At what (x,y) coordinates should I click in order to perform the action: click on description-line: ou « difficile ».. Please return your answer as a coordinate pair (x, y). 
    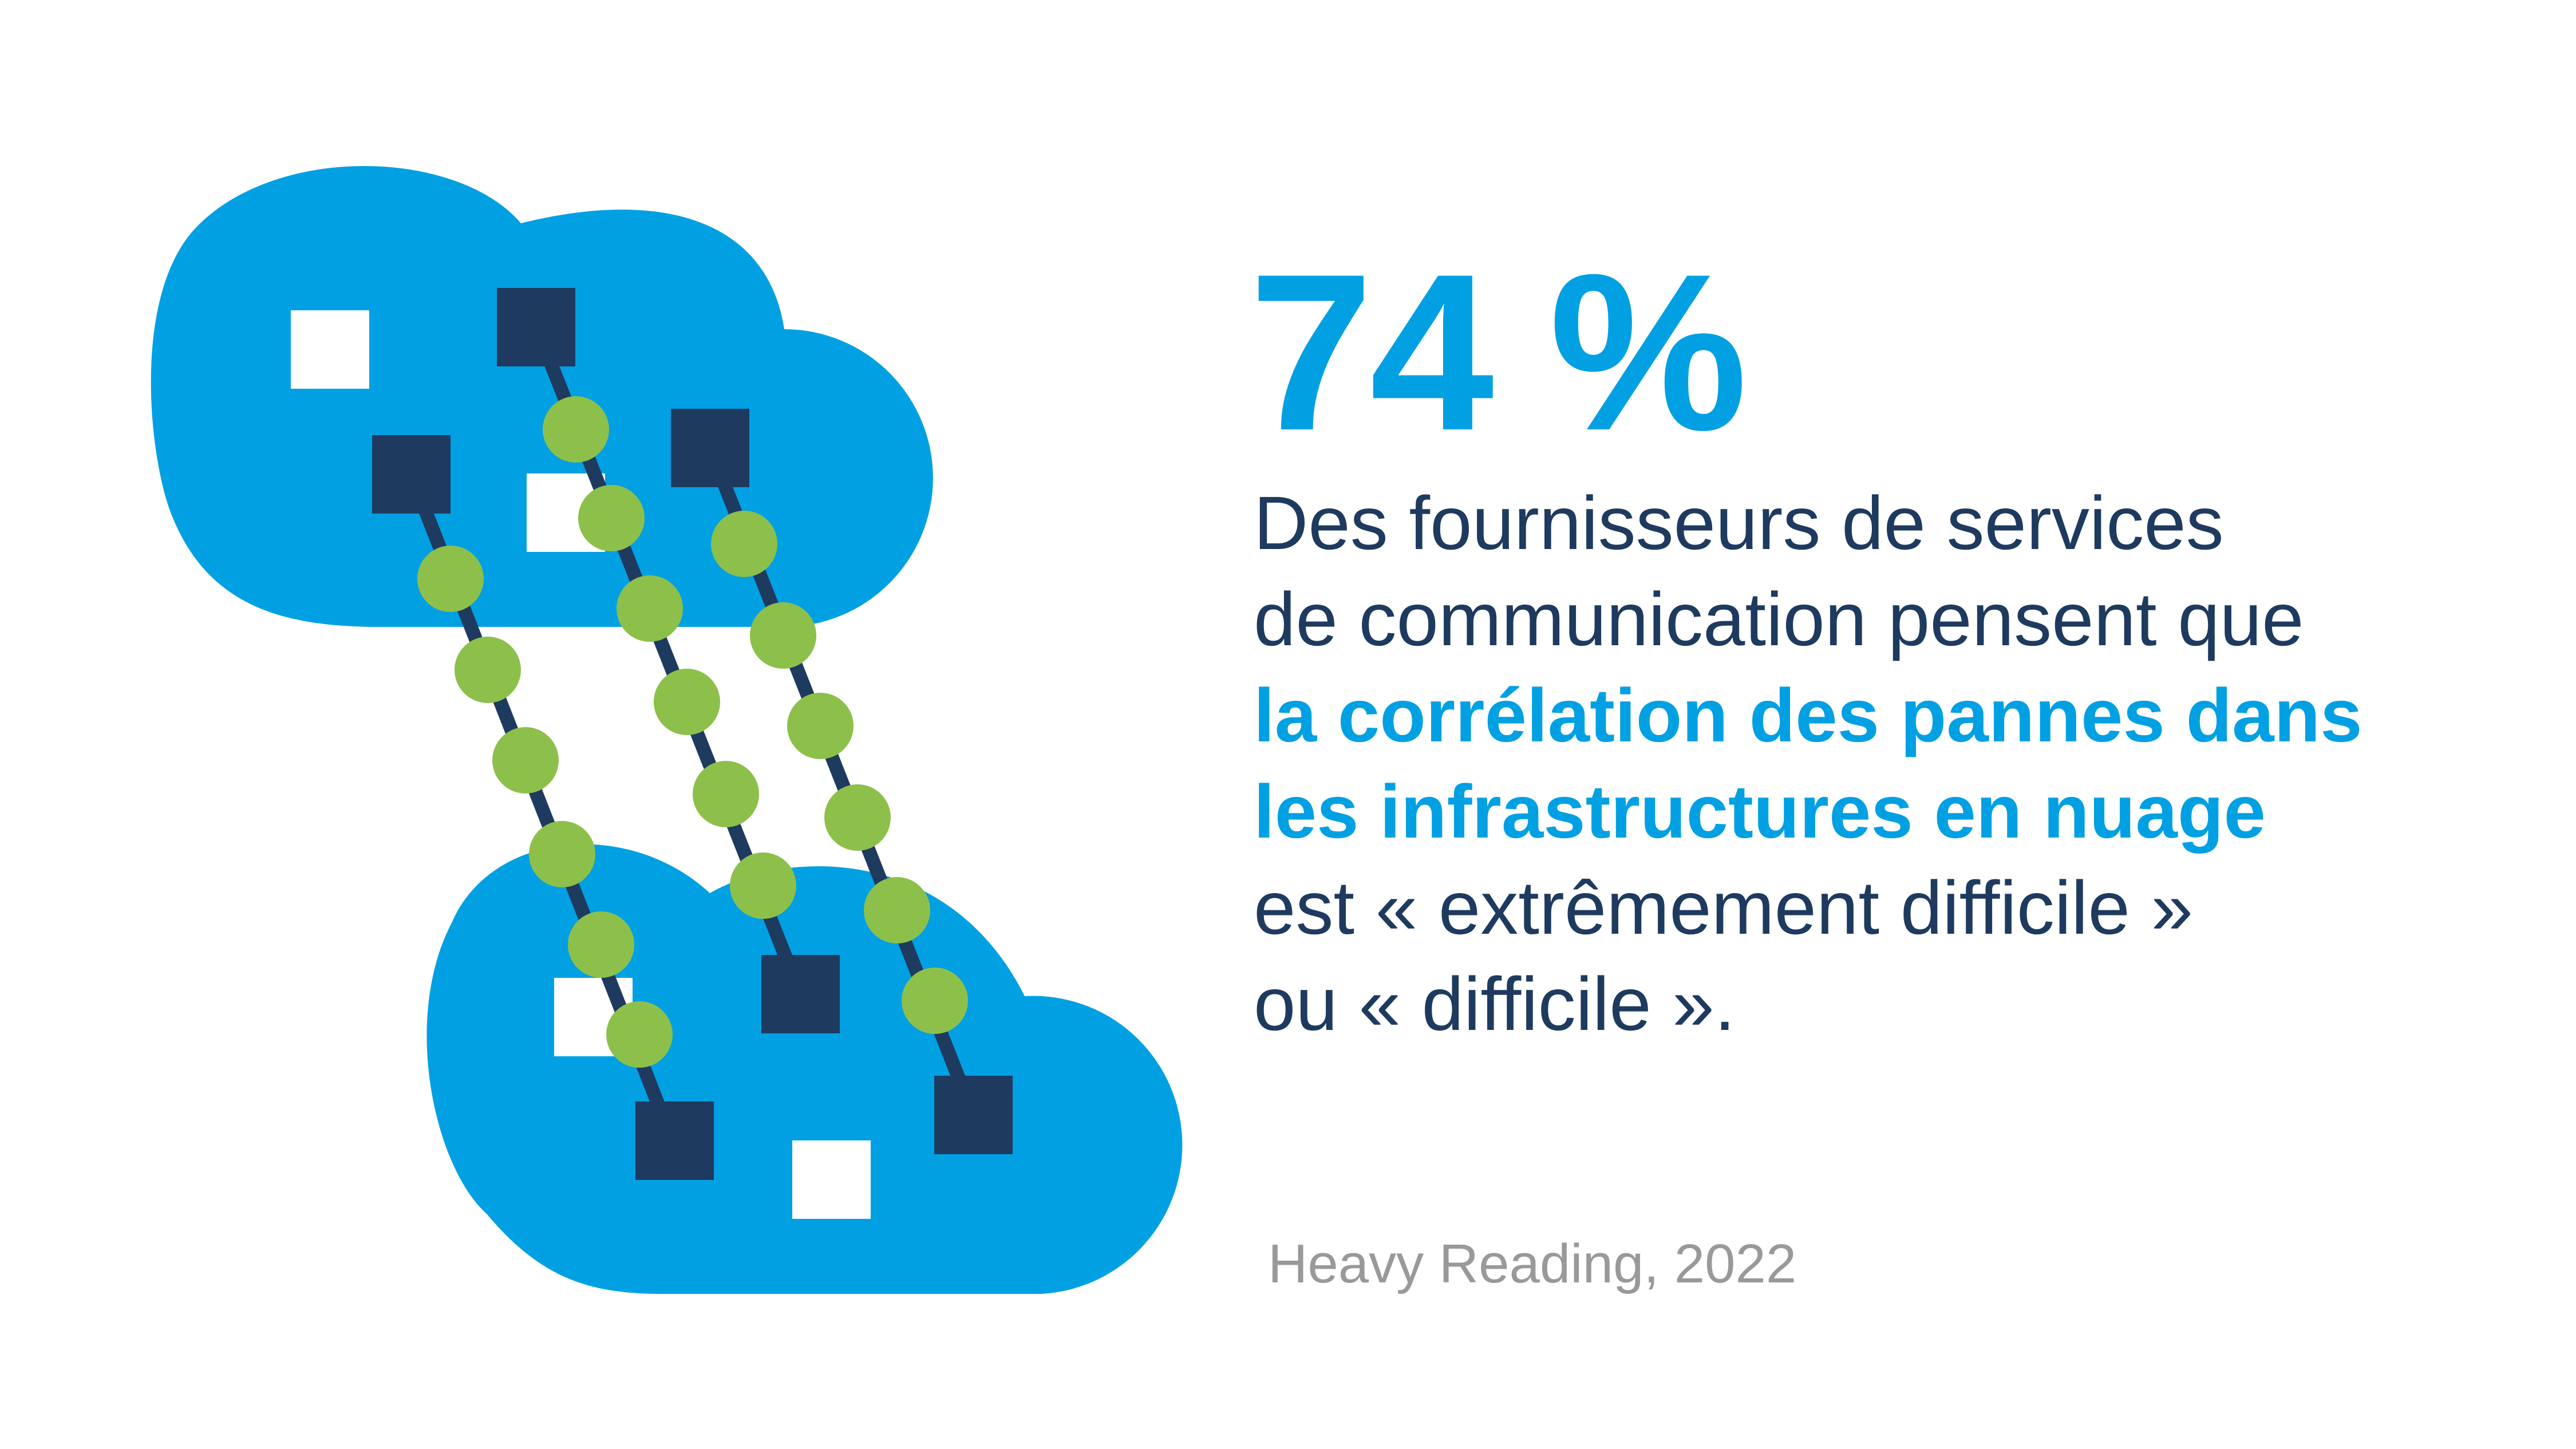
    Looking at the image, I should click on (1495, 1004).